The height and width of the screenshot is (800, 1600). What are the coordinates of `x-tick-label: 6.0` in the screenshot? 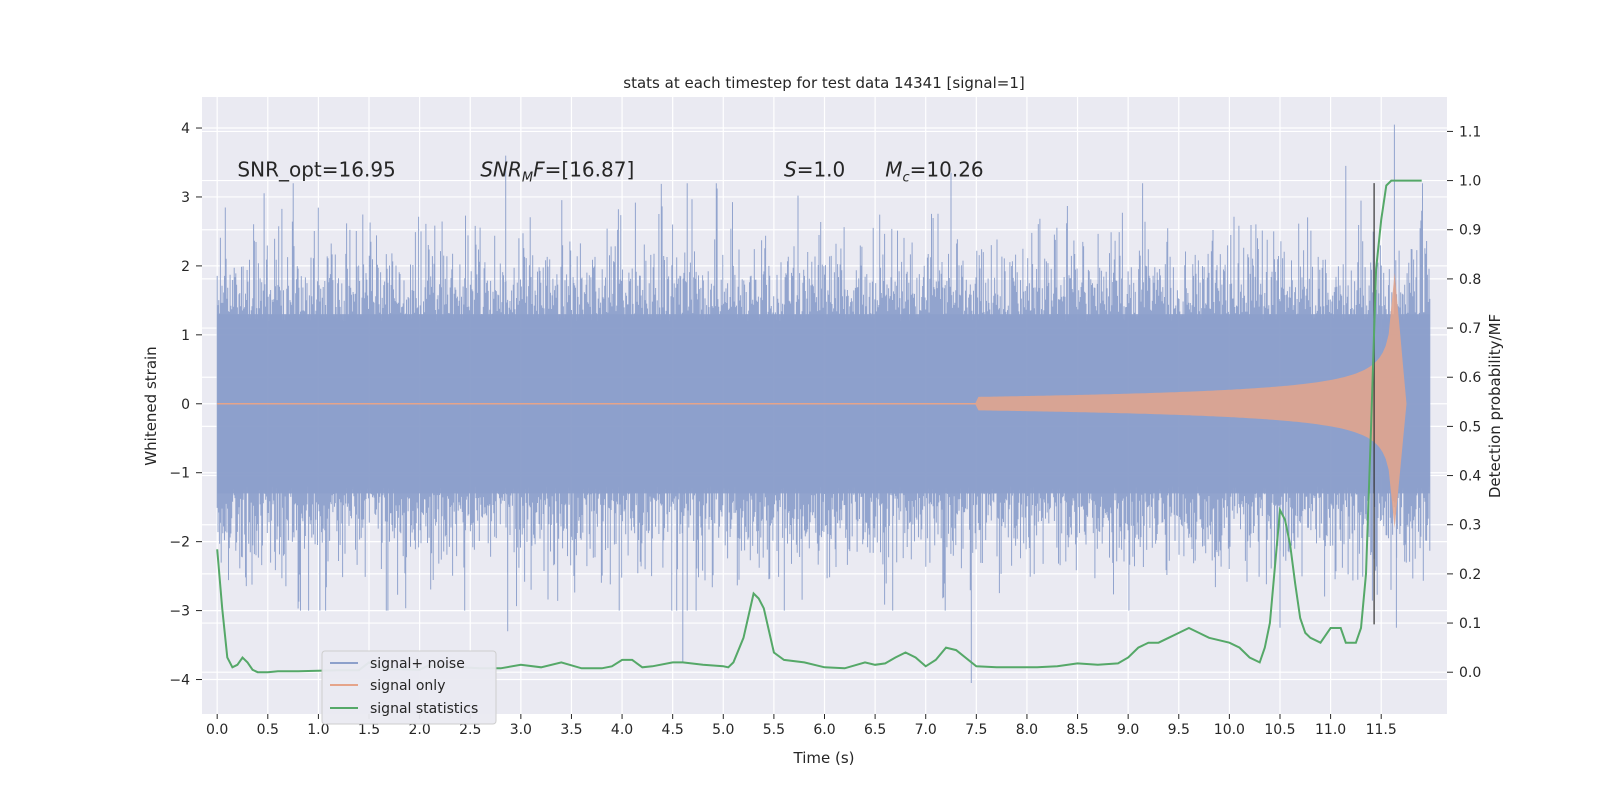 It's located at (824, 730).